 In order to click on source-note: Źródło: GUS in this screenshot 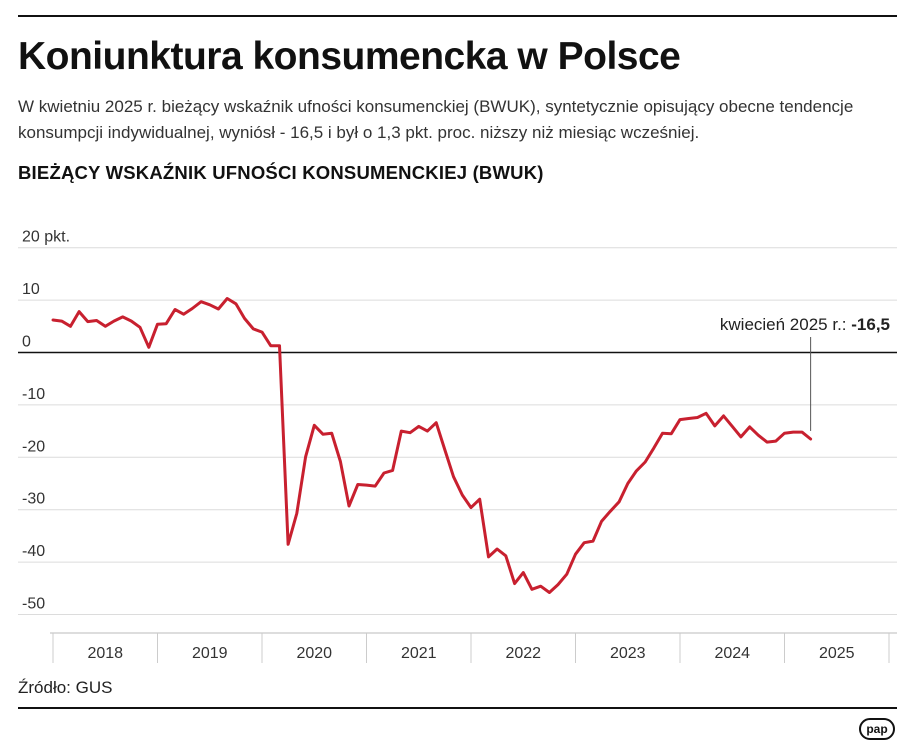, I will do `click(65, 687)`.